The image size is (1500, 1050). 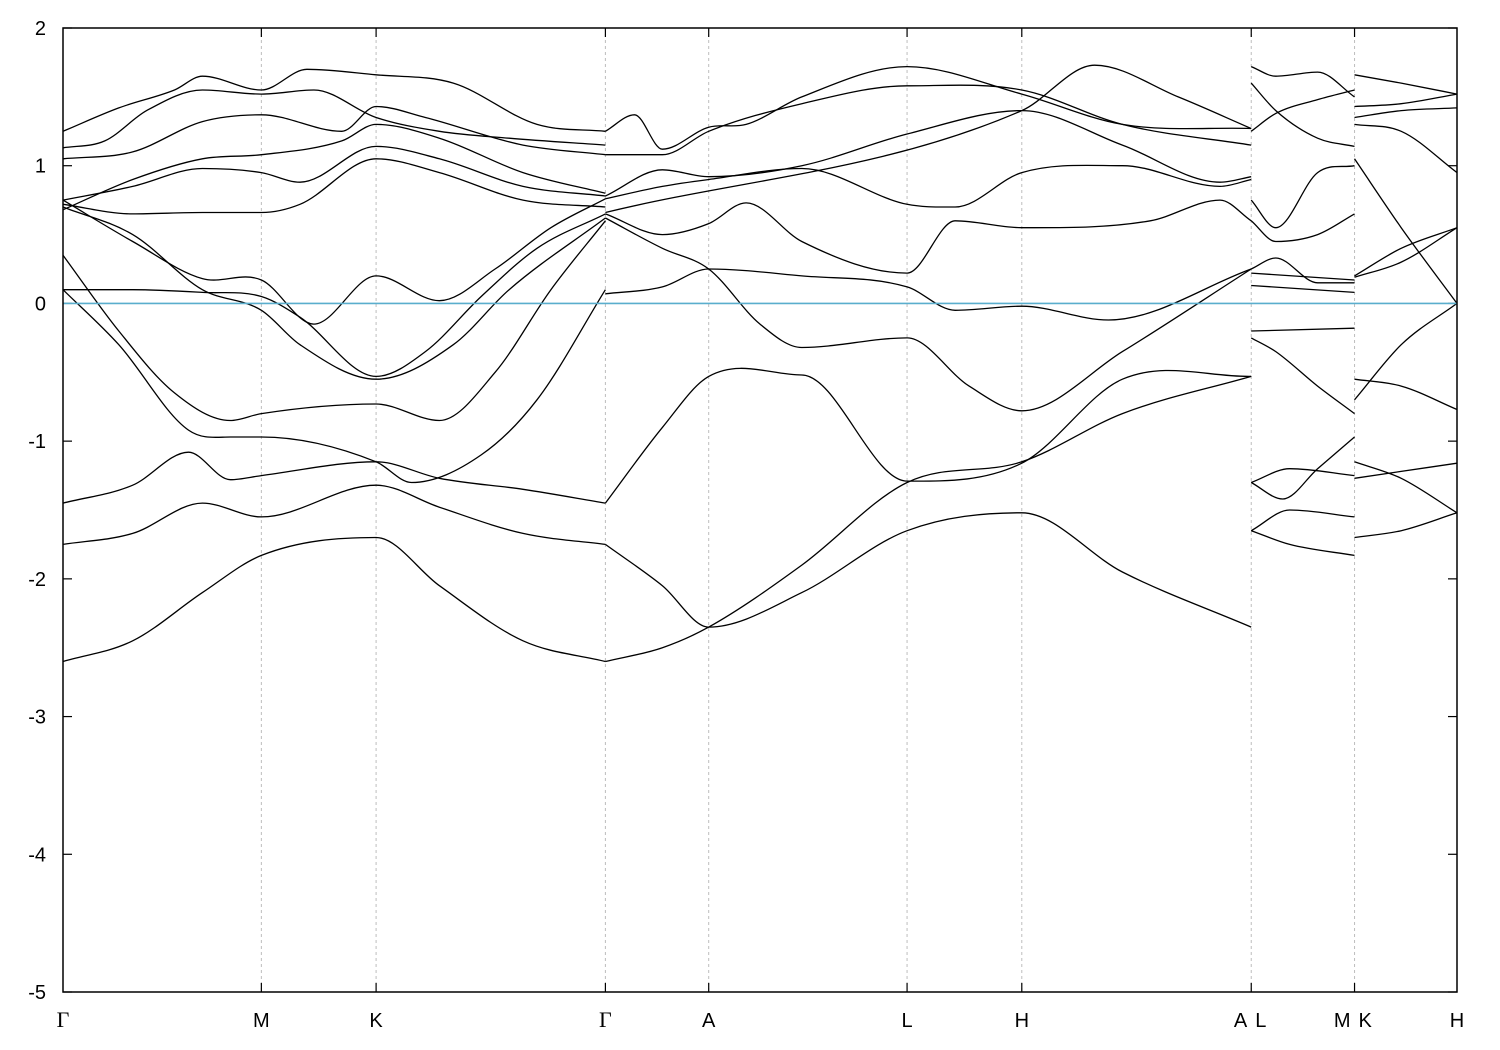 I want to click on y-tick-label: 1, so click(x=40, y=167).